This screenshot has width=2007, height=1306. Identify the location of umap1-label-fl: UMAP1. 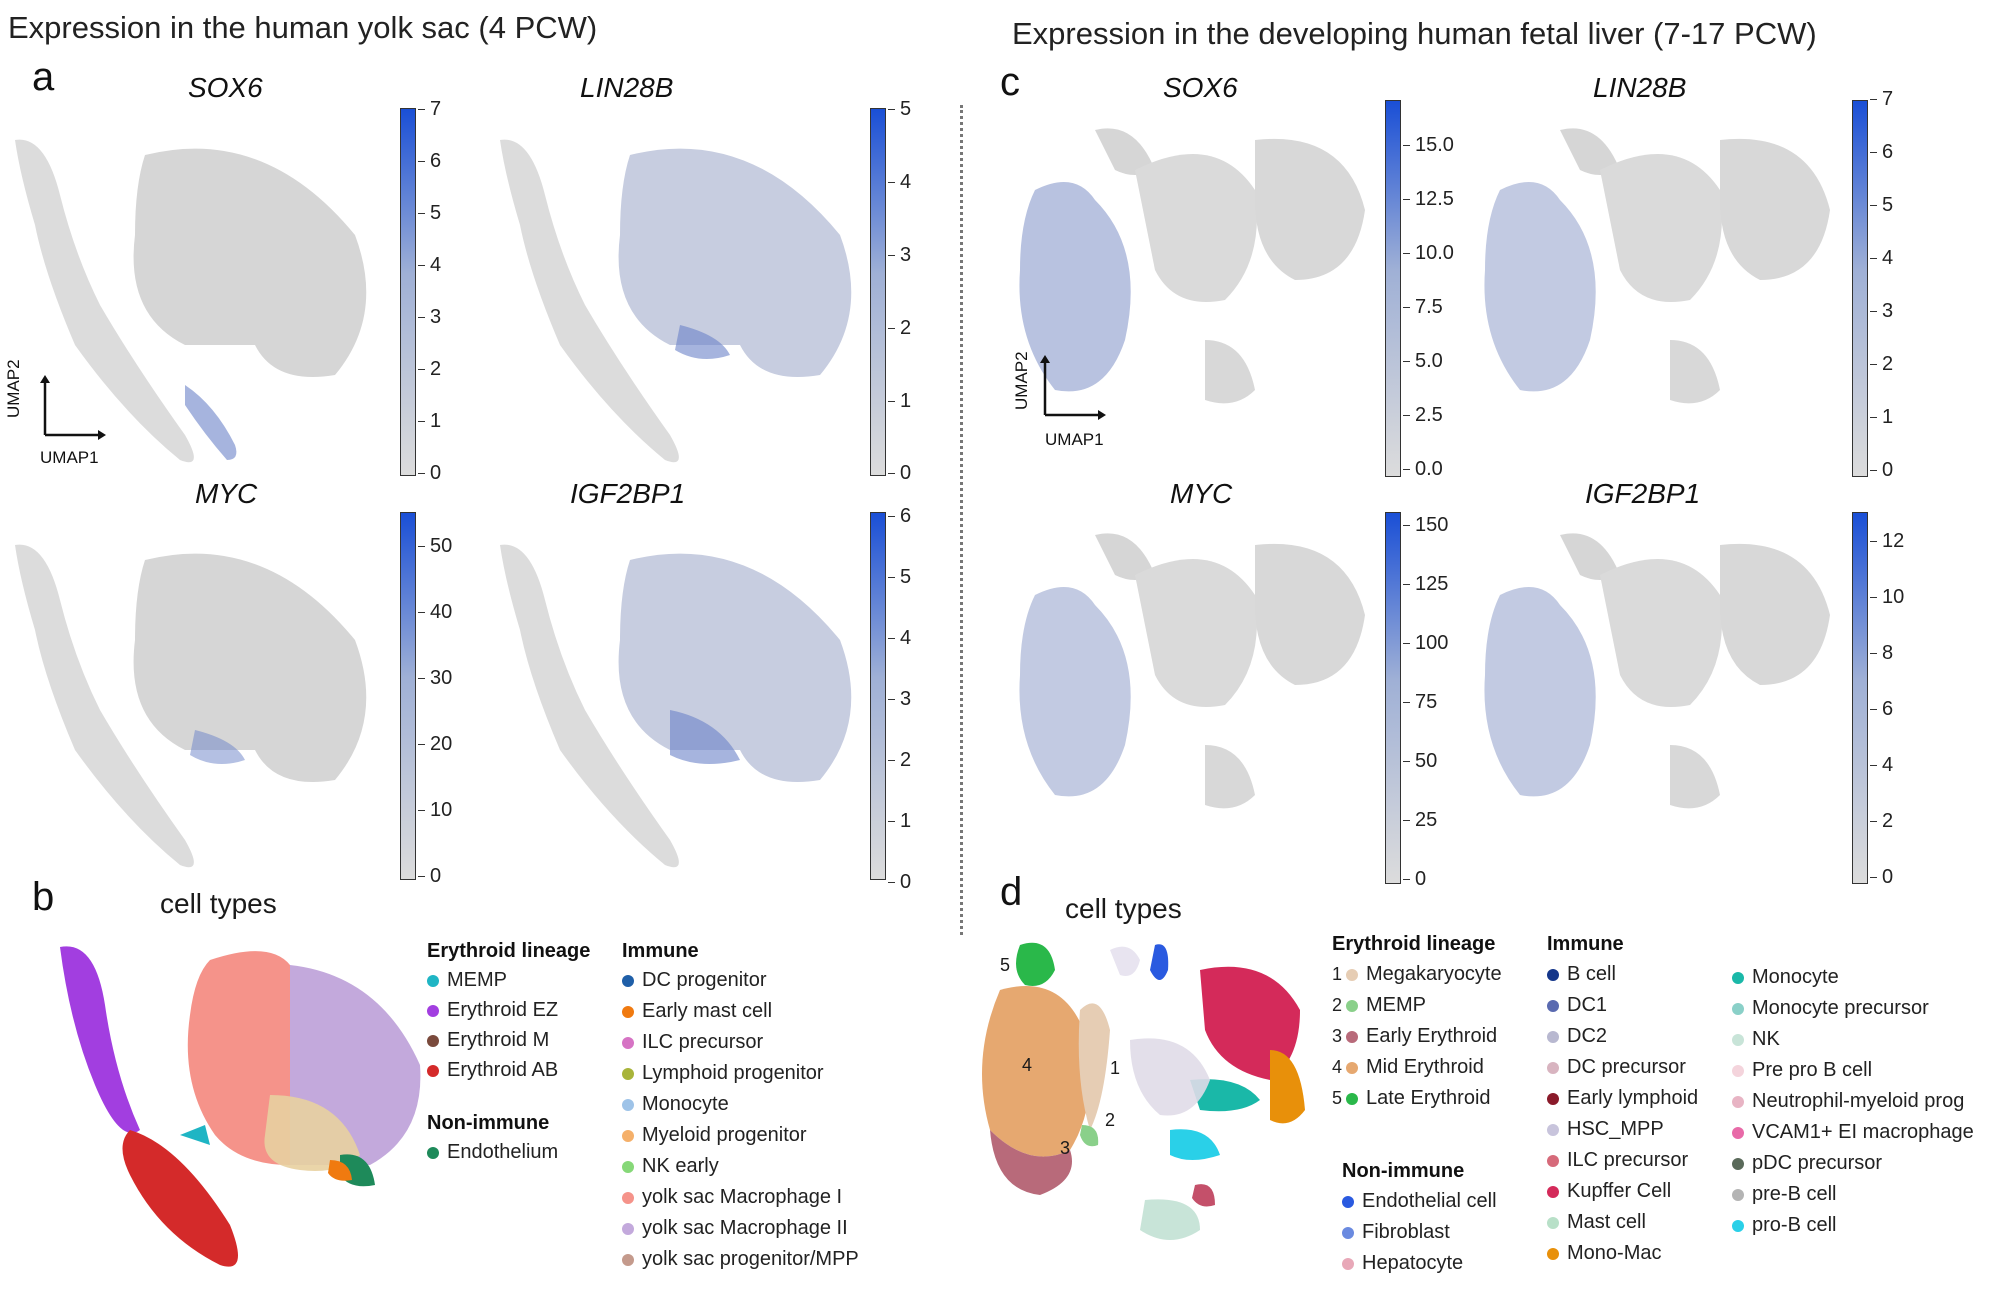
(1074, 439).